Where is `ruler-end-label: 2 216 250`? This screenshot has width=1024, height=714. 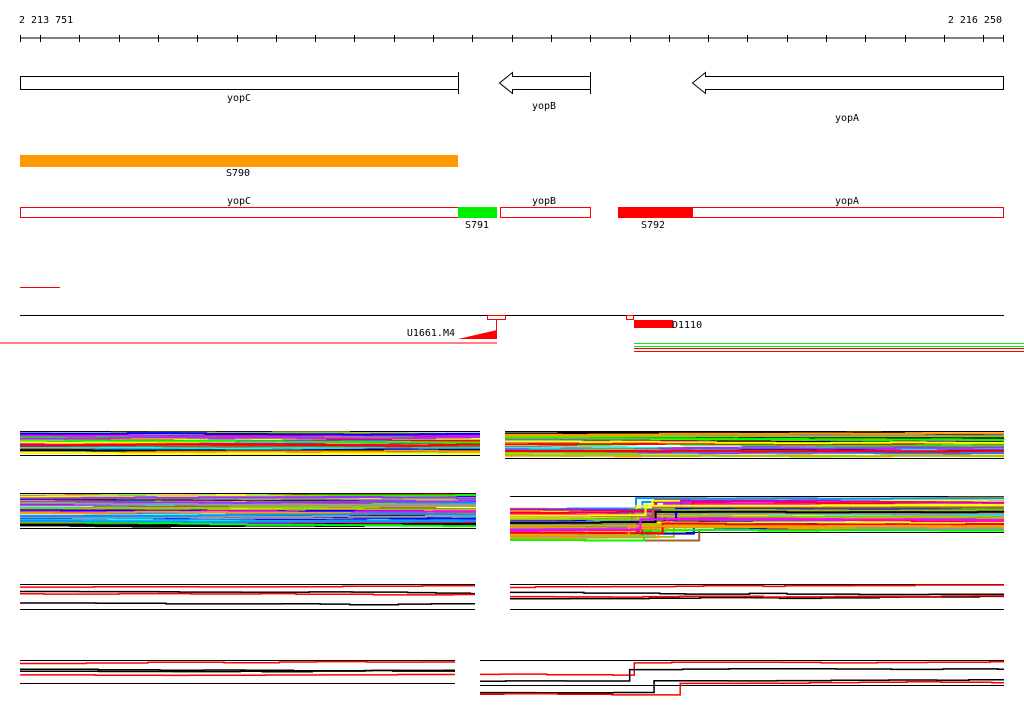
ruler-end-label: 2 216 250 is located at coordinates (975, 20).